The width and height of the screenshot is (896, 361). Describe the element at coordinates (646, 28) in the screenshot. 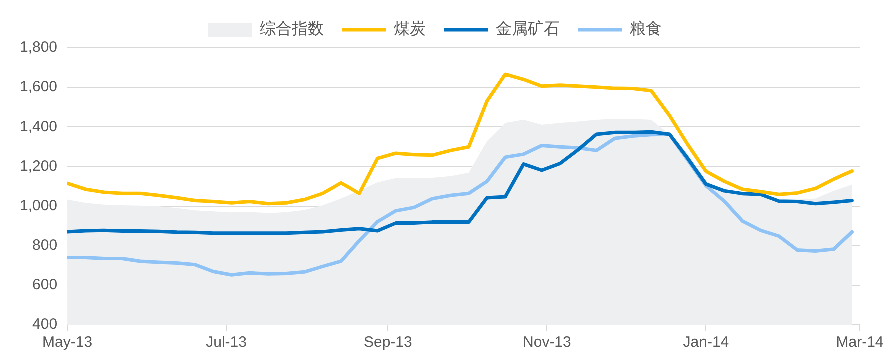

I see `legend-label: 粮食` at that location.